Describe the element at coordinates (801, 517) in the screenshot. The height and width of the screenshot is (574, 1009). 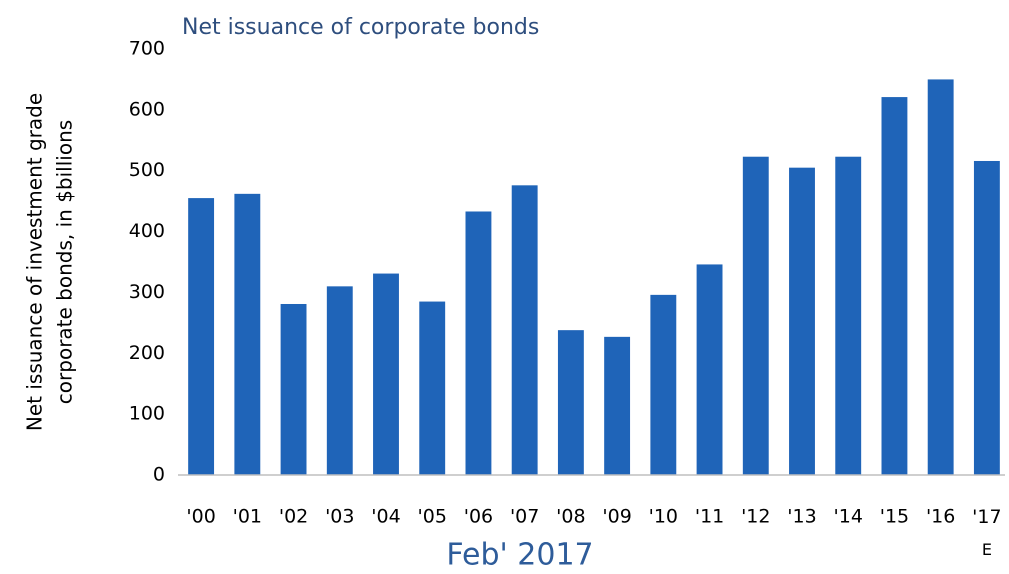
I see `x-tick-label: '13` at that location.